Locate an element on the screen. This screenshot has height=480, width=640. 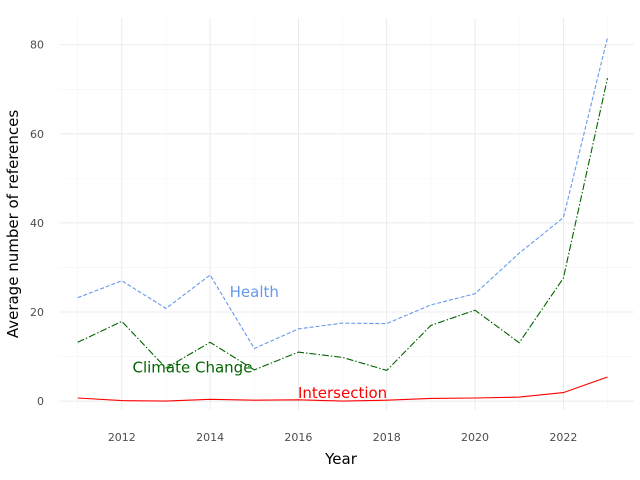
climate-change-label: Climate Change is located at coordinates (193, 368).